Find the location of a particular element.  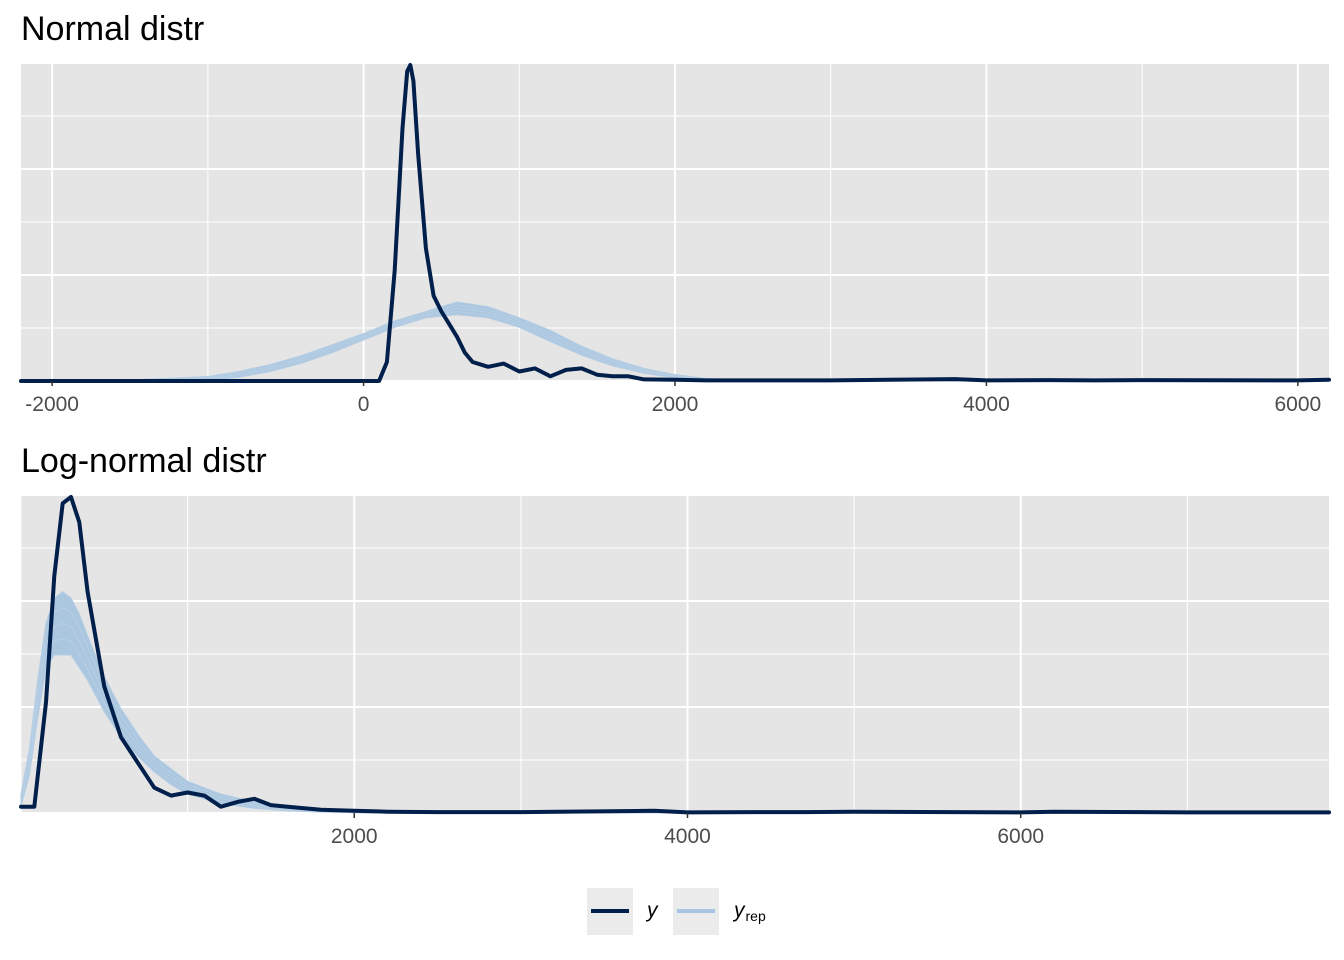

legend-label-yrep-sub: rep is located at coordinates (756, 916).